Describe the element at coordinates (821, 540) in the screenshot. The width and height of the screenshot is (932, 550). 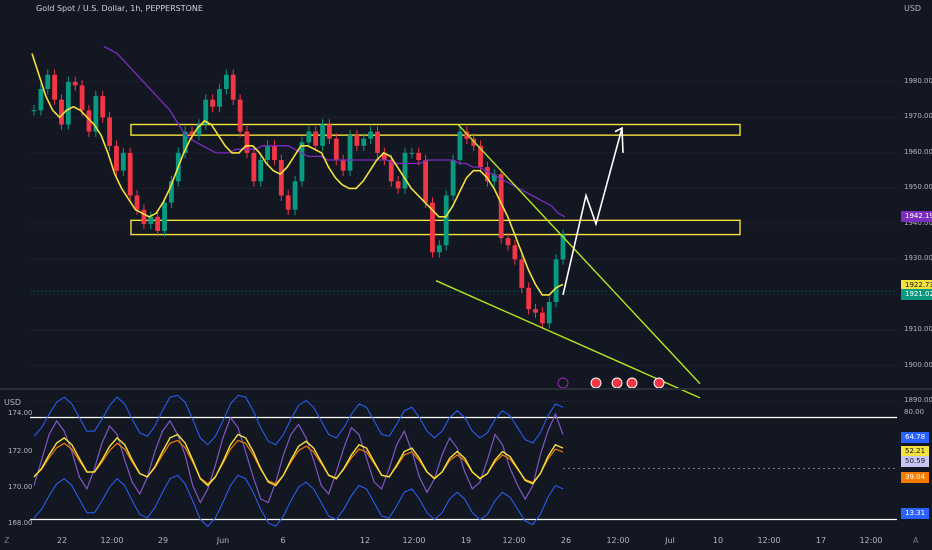
I see `time-tick-label: 17` at that location.